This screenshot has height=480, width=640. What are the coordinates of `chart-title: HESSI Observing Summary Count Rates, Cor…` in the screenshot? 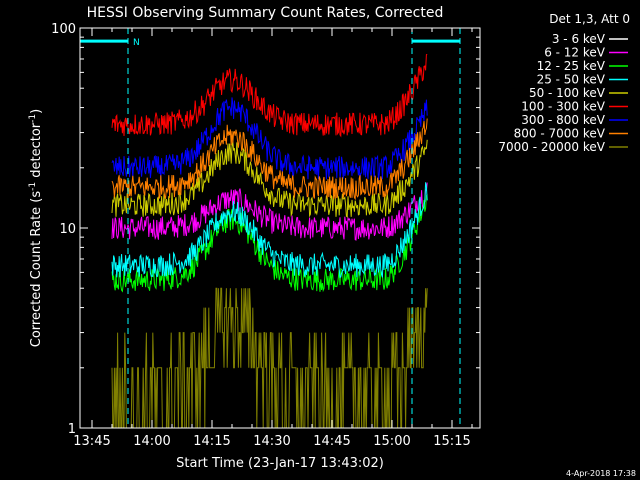 It's located at (265, 13).